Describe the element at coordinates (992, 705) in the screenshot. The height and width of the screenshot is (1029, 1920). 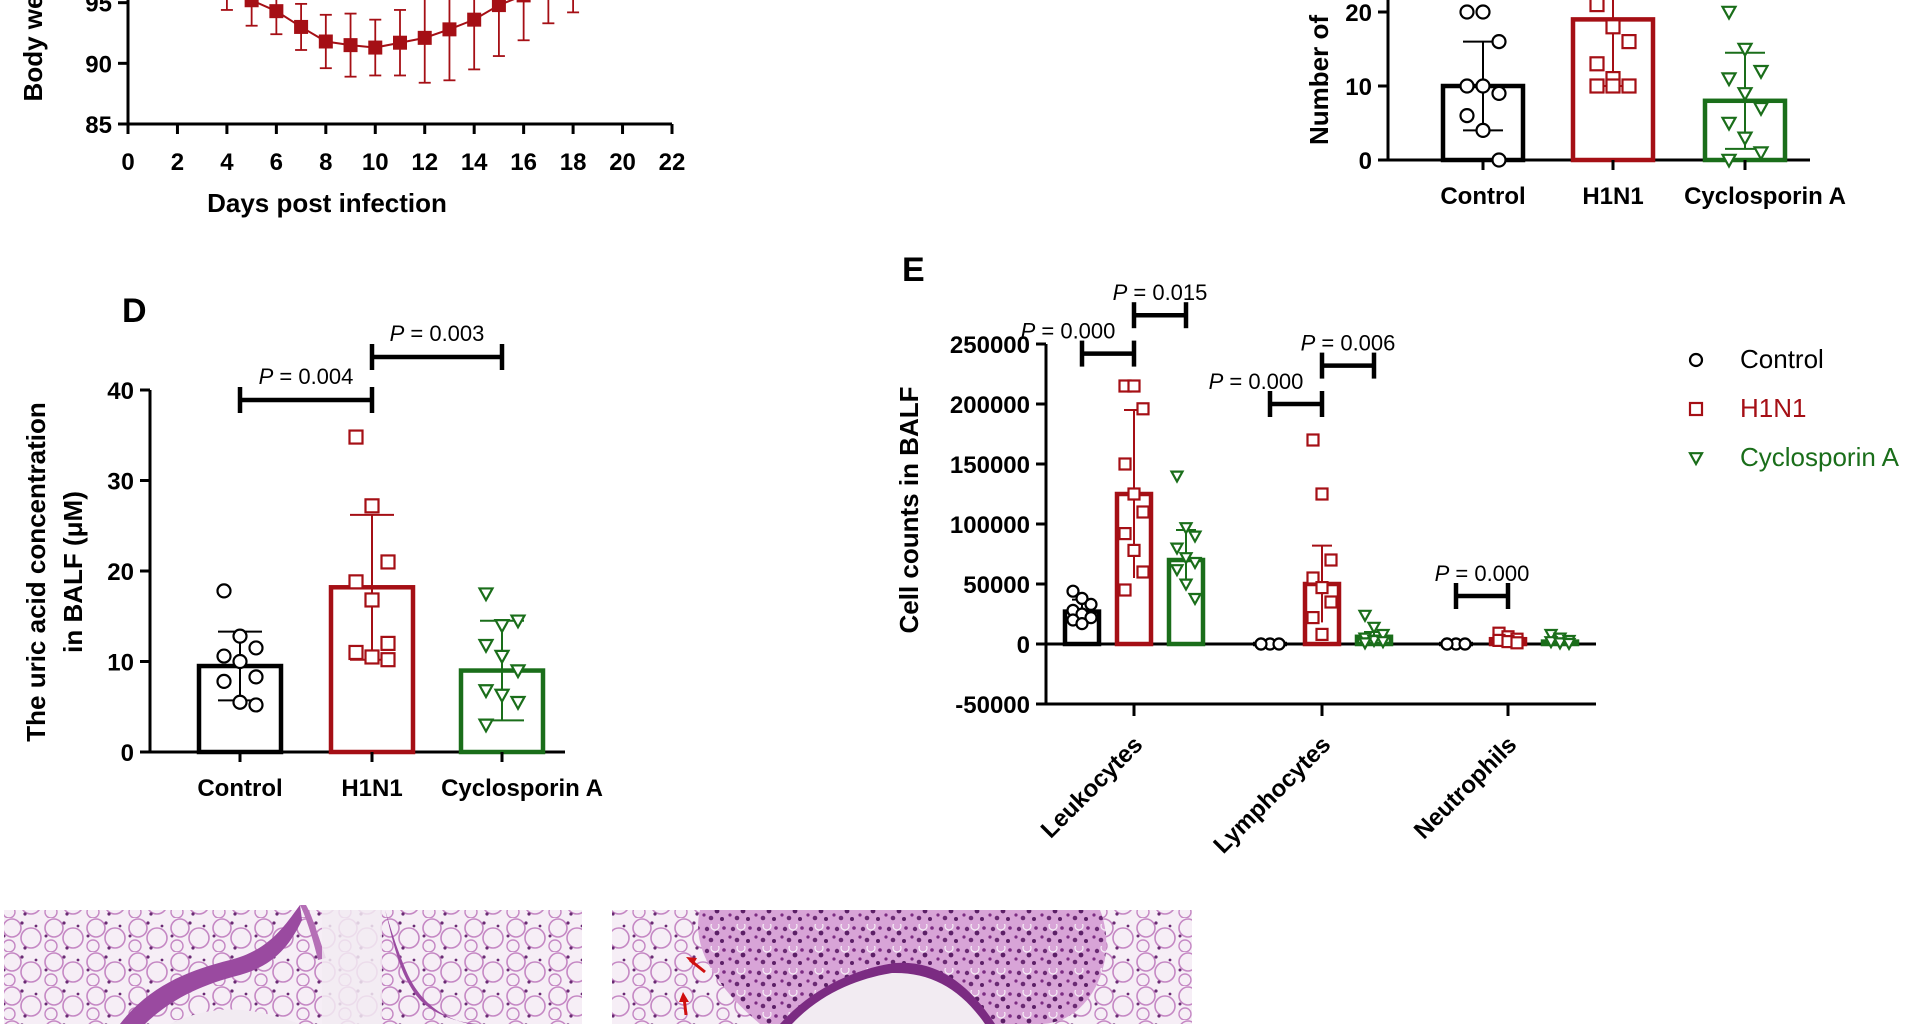
I see `panel-e-y-tick-label: -50000` at that location.